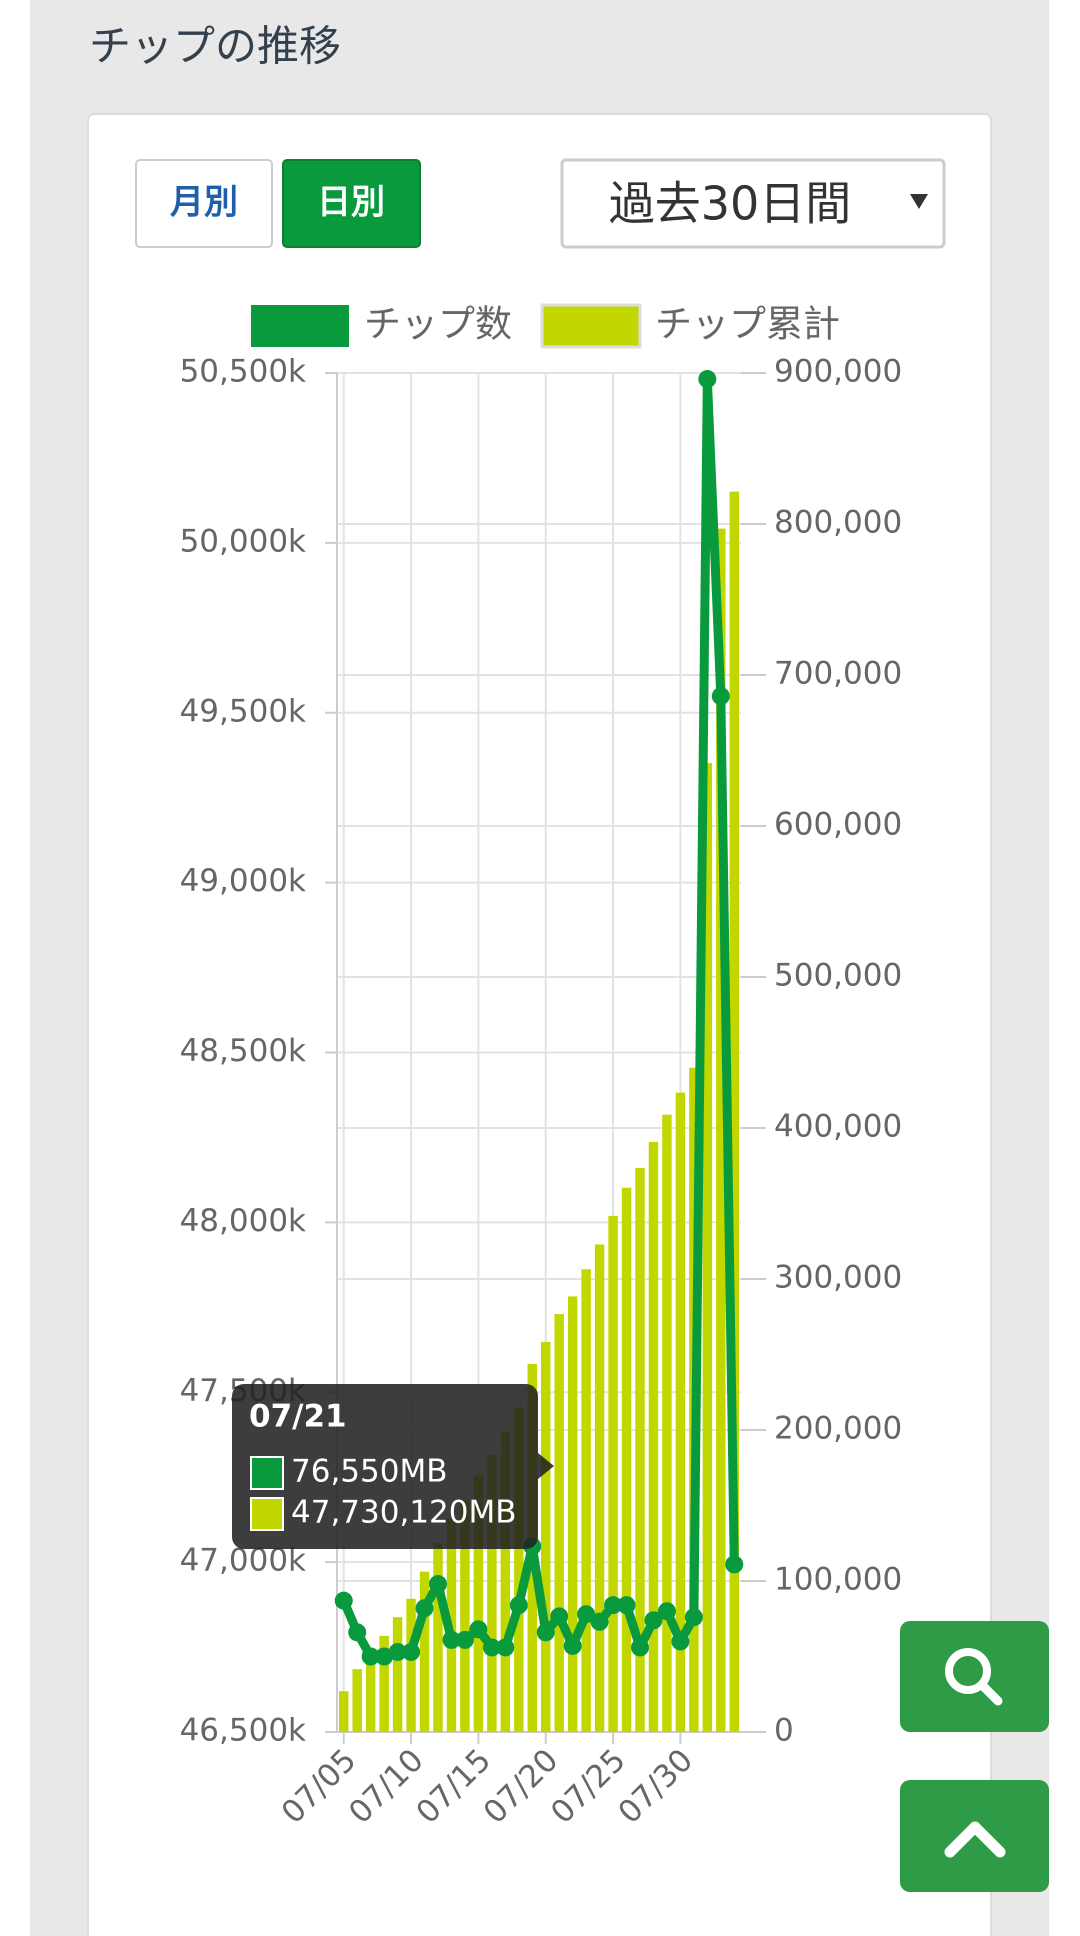 Image resolution: width=1080 pixels, height=1936 pixels. I want to click on y2-tick-label: 700,000, so click(838, 674).